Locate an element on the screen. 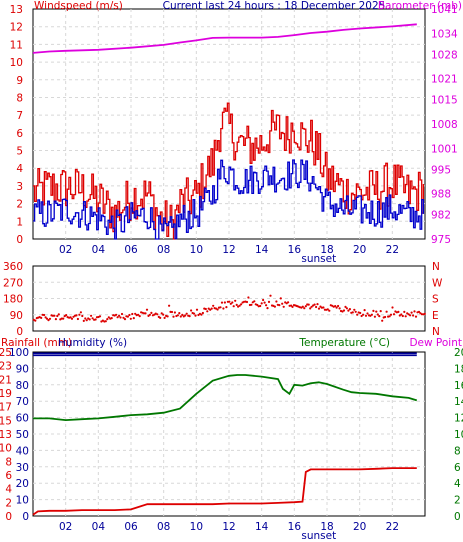 Image resolution: width=463 pixels, height=542 pixels. temperature-hour-ticks: 02 04 06 08 10 12 14 16 18 20 22 is located at coordinates (229, 527).